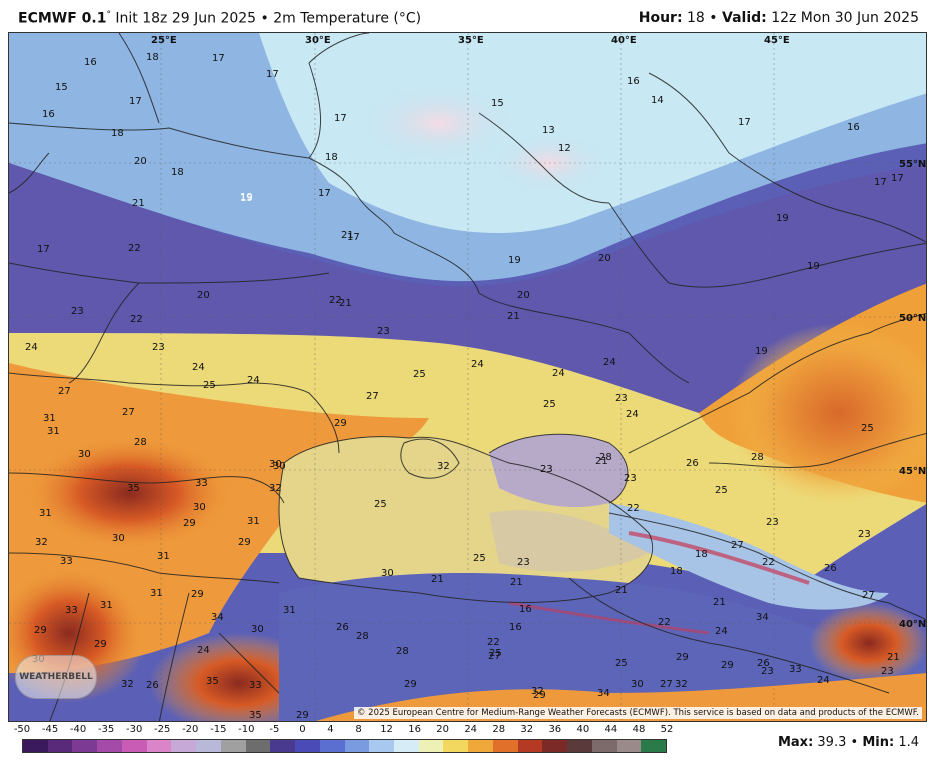 The height and width of the screenshot is (768, 935). I want to click on caucasus-mountains, so click(749, 556).